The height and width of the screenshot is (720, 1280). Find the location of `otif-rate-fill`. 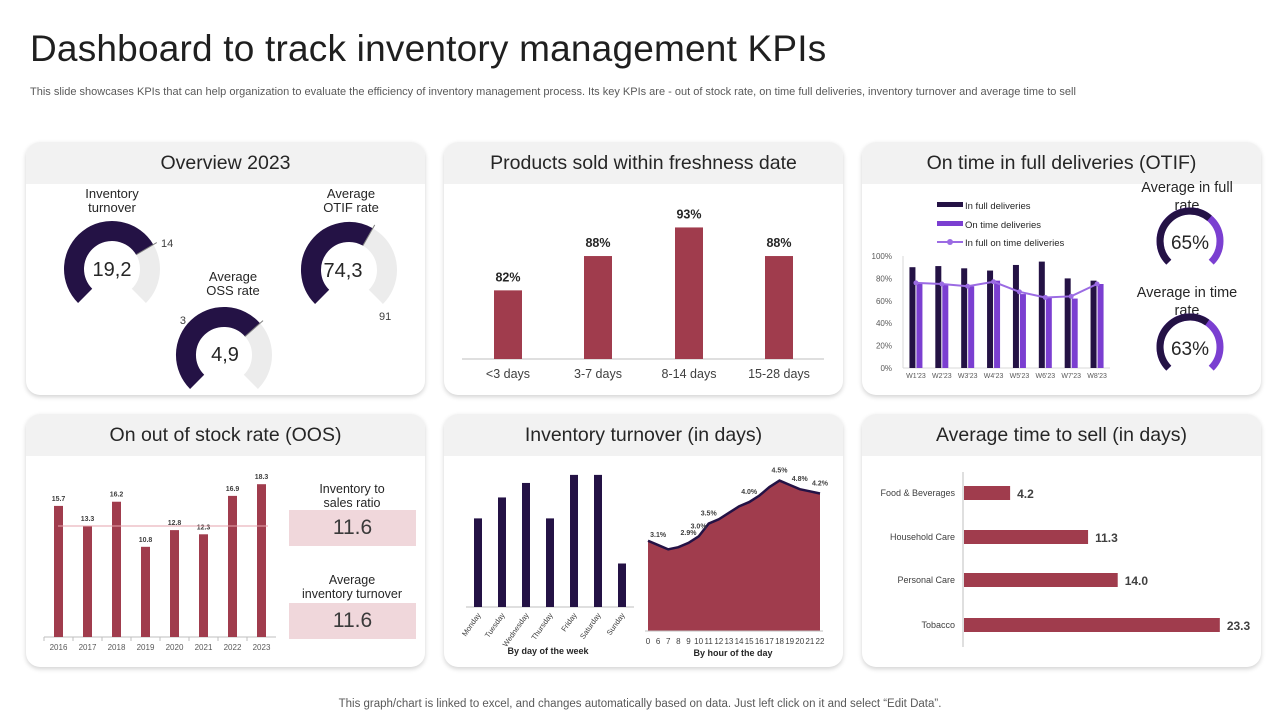

otif-rate-fill is located at coordinates (1184, 236).